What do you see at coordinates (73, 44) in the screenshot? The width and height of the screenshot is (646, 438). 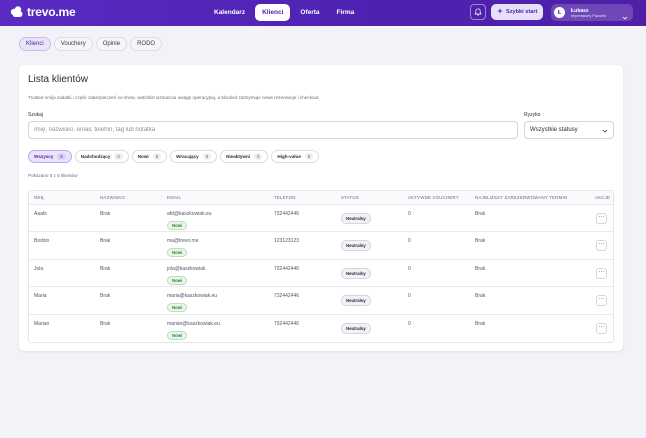 I see `tab-vouchery: Vouchery` at bounding box center [73, 44].